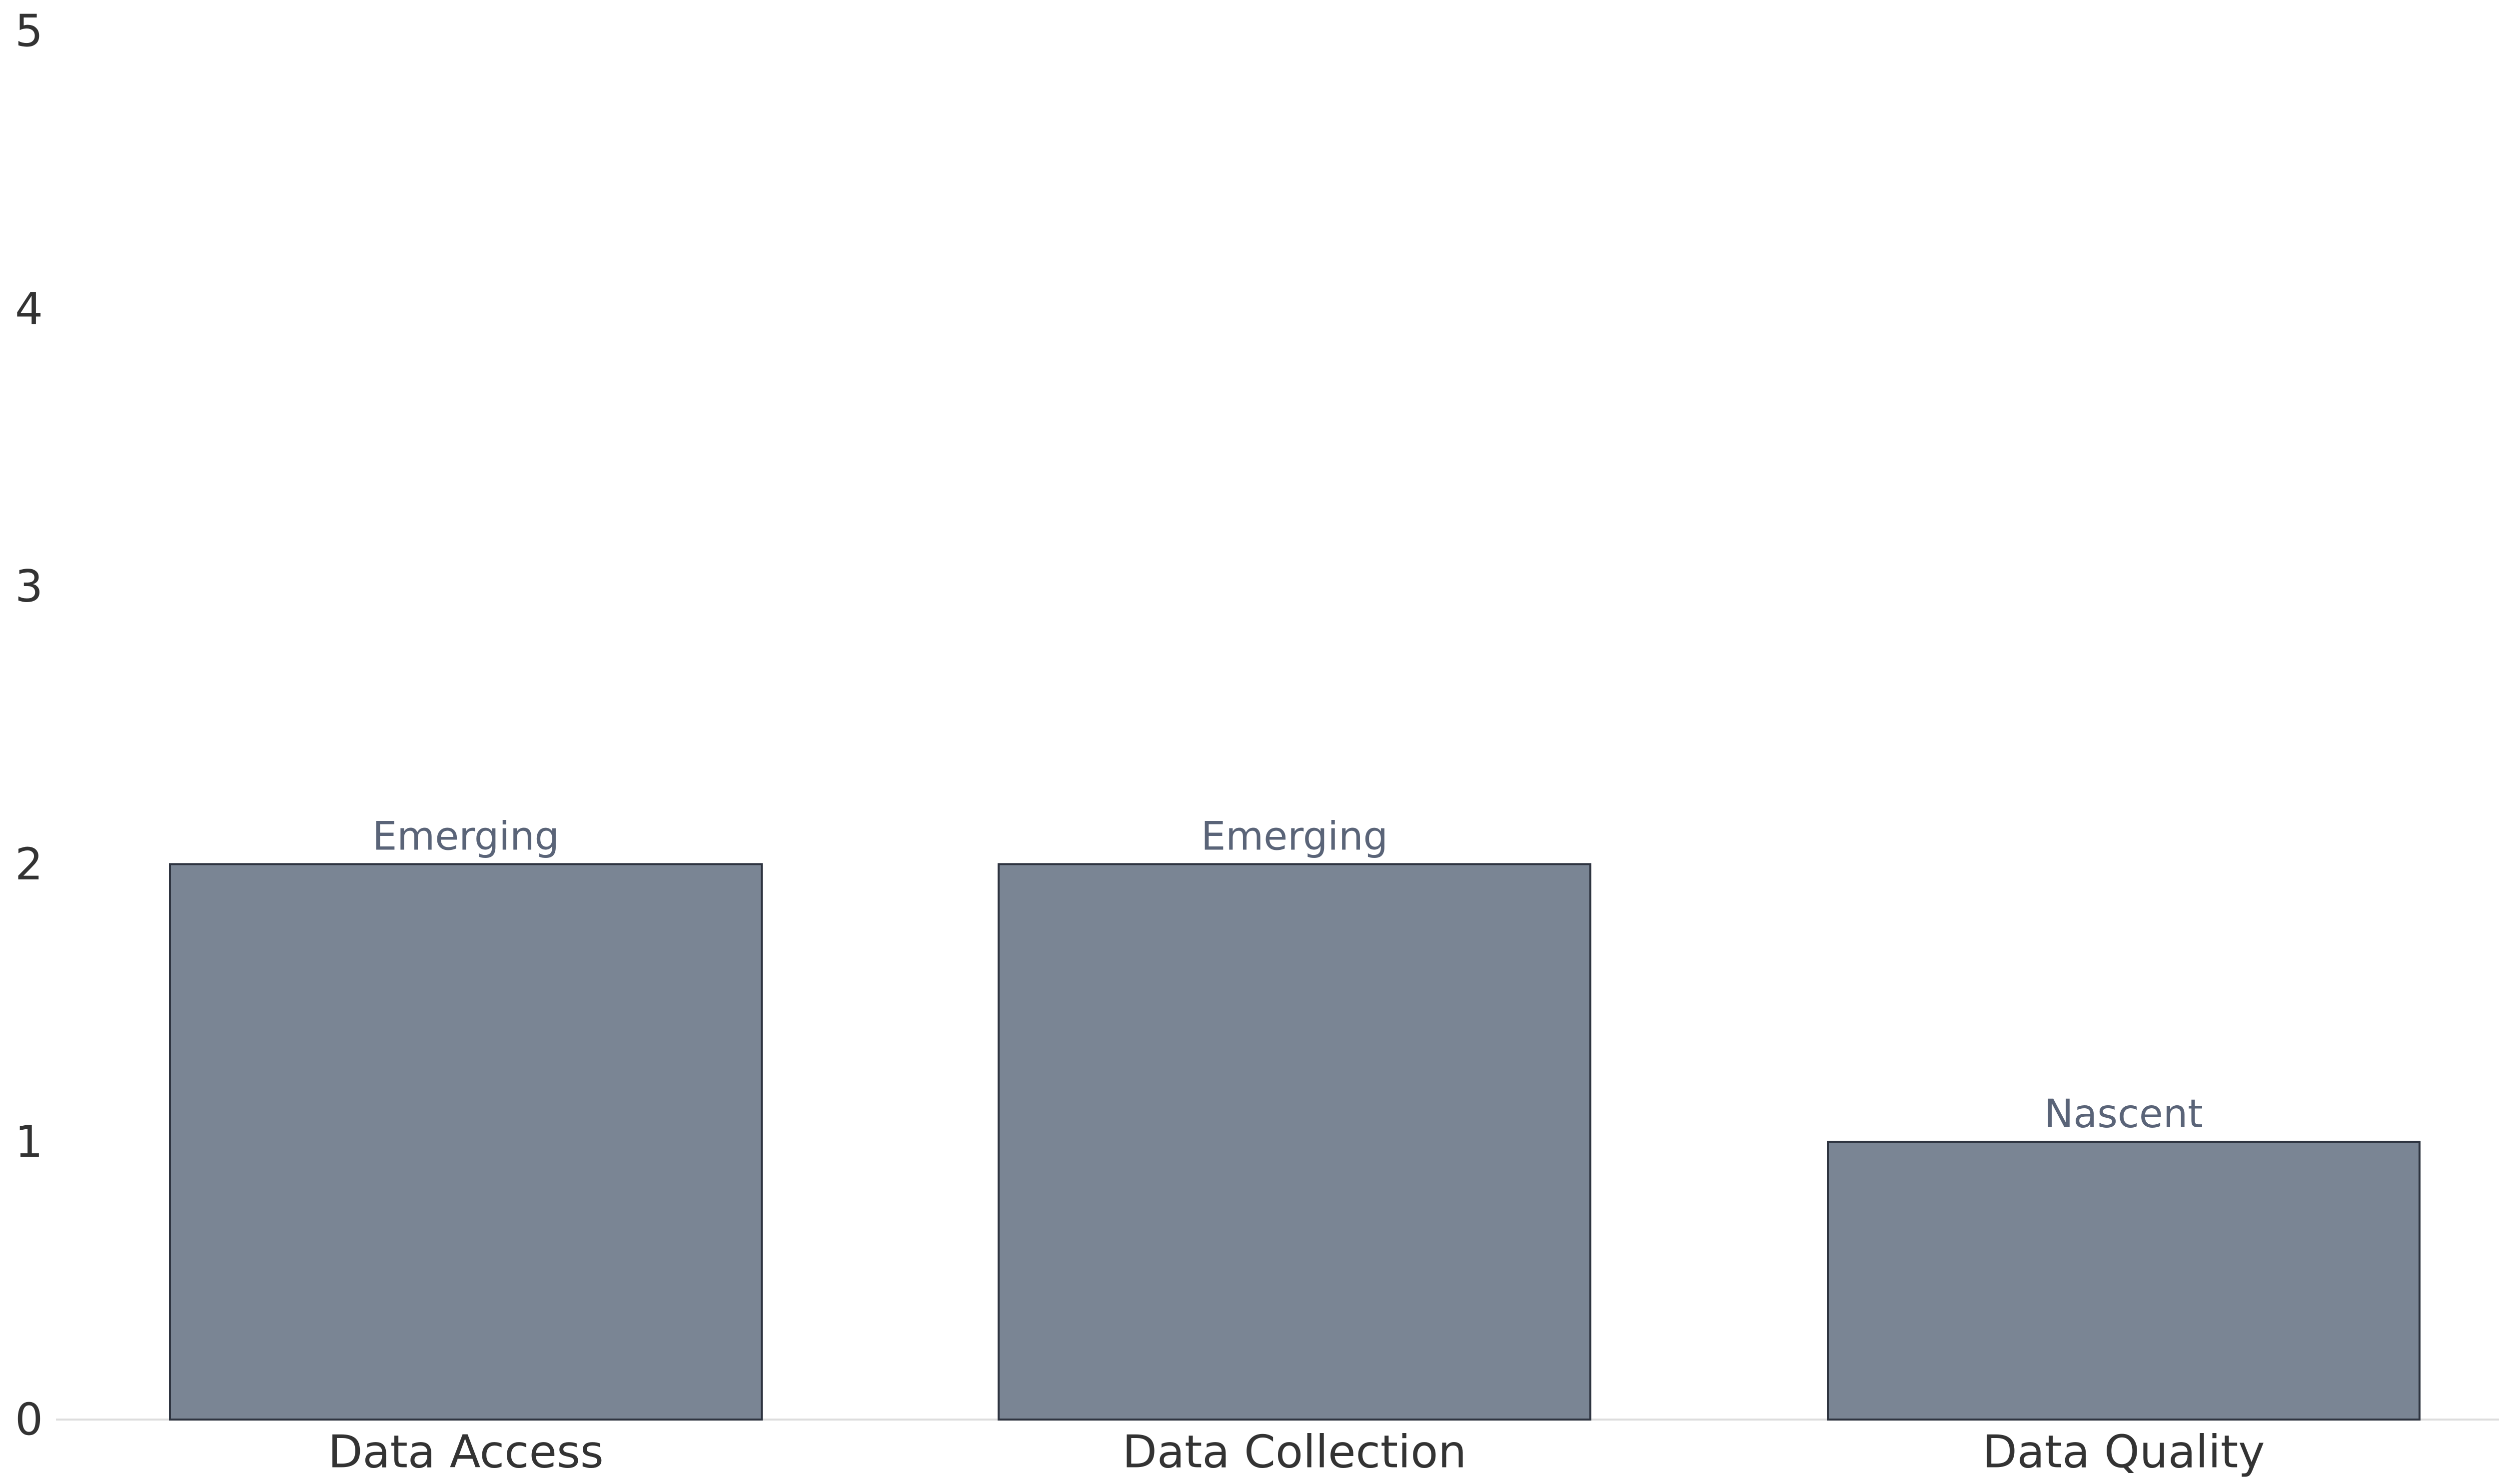 The height and width of the screenshot is (1484, 2499). Describe the element at coordinates (29, 725) in the screenshot. I see `y-axis-ticks: 0 1 2 3 4 5` at that location.